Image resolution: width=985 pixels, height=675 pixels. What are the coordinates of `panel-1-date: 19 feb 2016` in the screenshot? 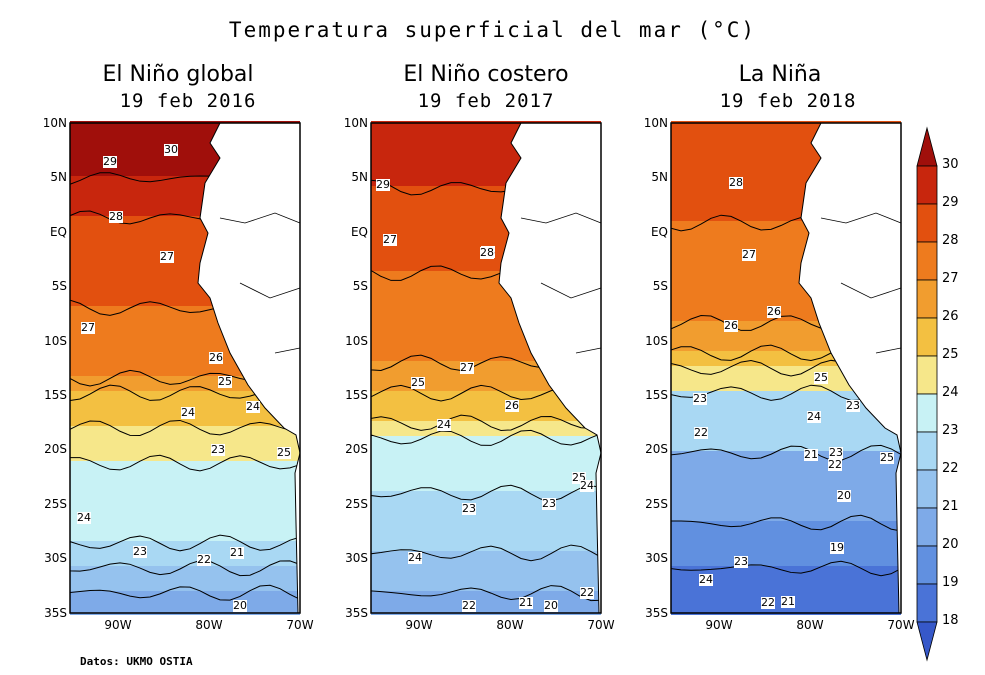 It's located at (188, 101).